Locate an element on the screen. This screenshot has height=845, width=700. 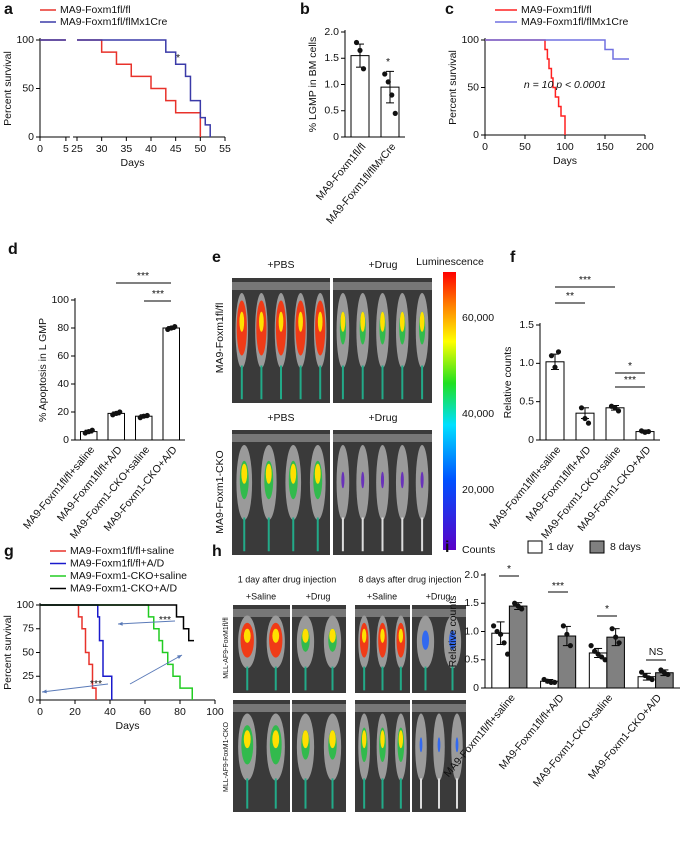
color-scale is located at coordinates (449, 411).